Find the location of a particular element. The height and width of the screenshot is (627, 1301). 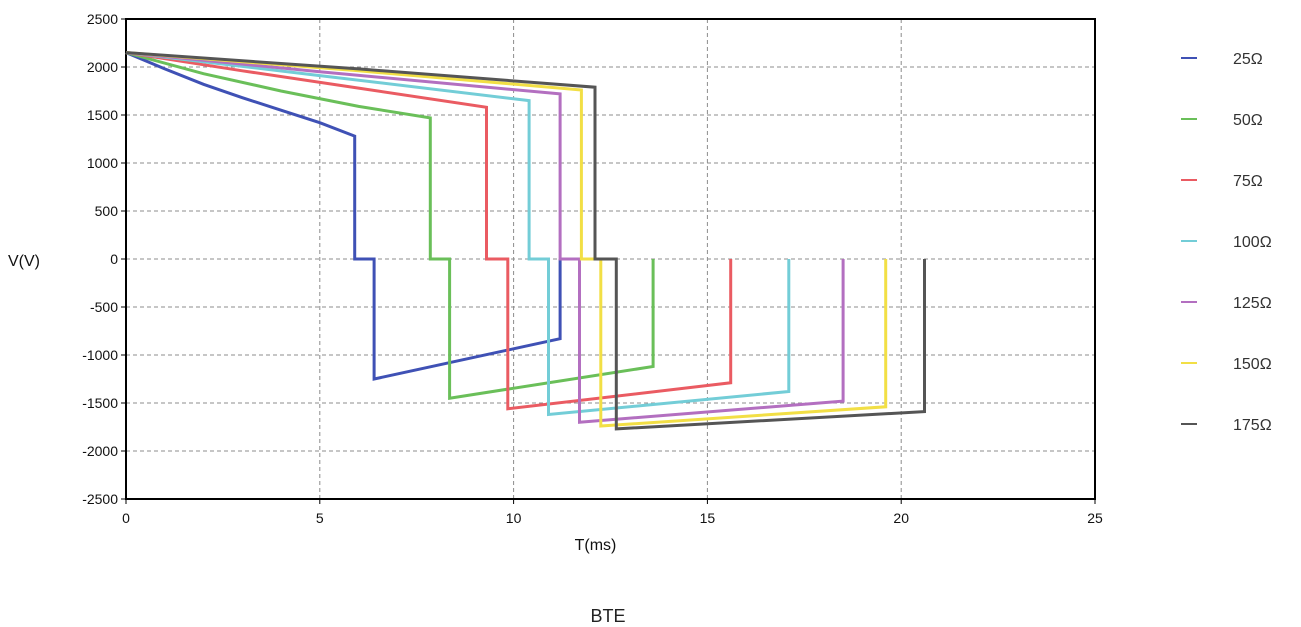

chart-caption: BTE is located at coordinates (607, 616).